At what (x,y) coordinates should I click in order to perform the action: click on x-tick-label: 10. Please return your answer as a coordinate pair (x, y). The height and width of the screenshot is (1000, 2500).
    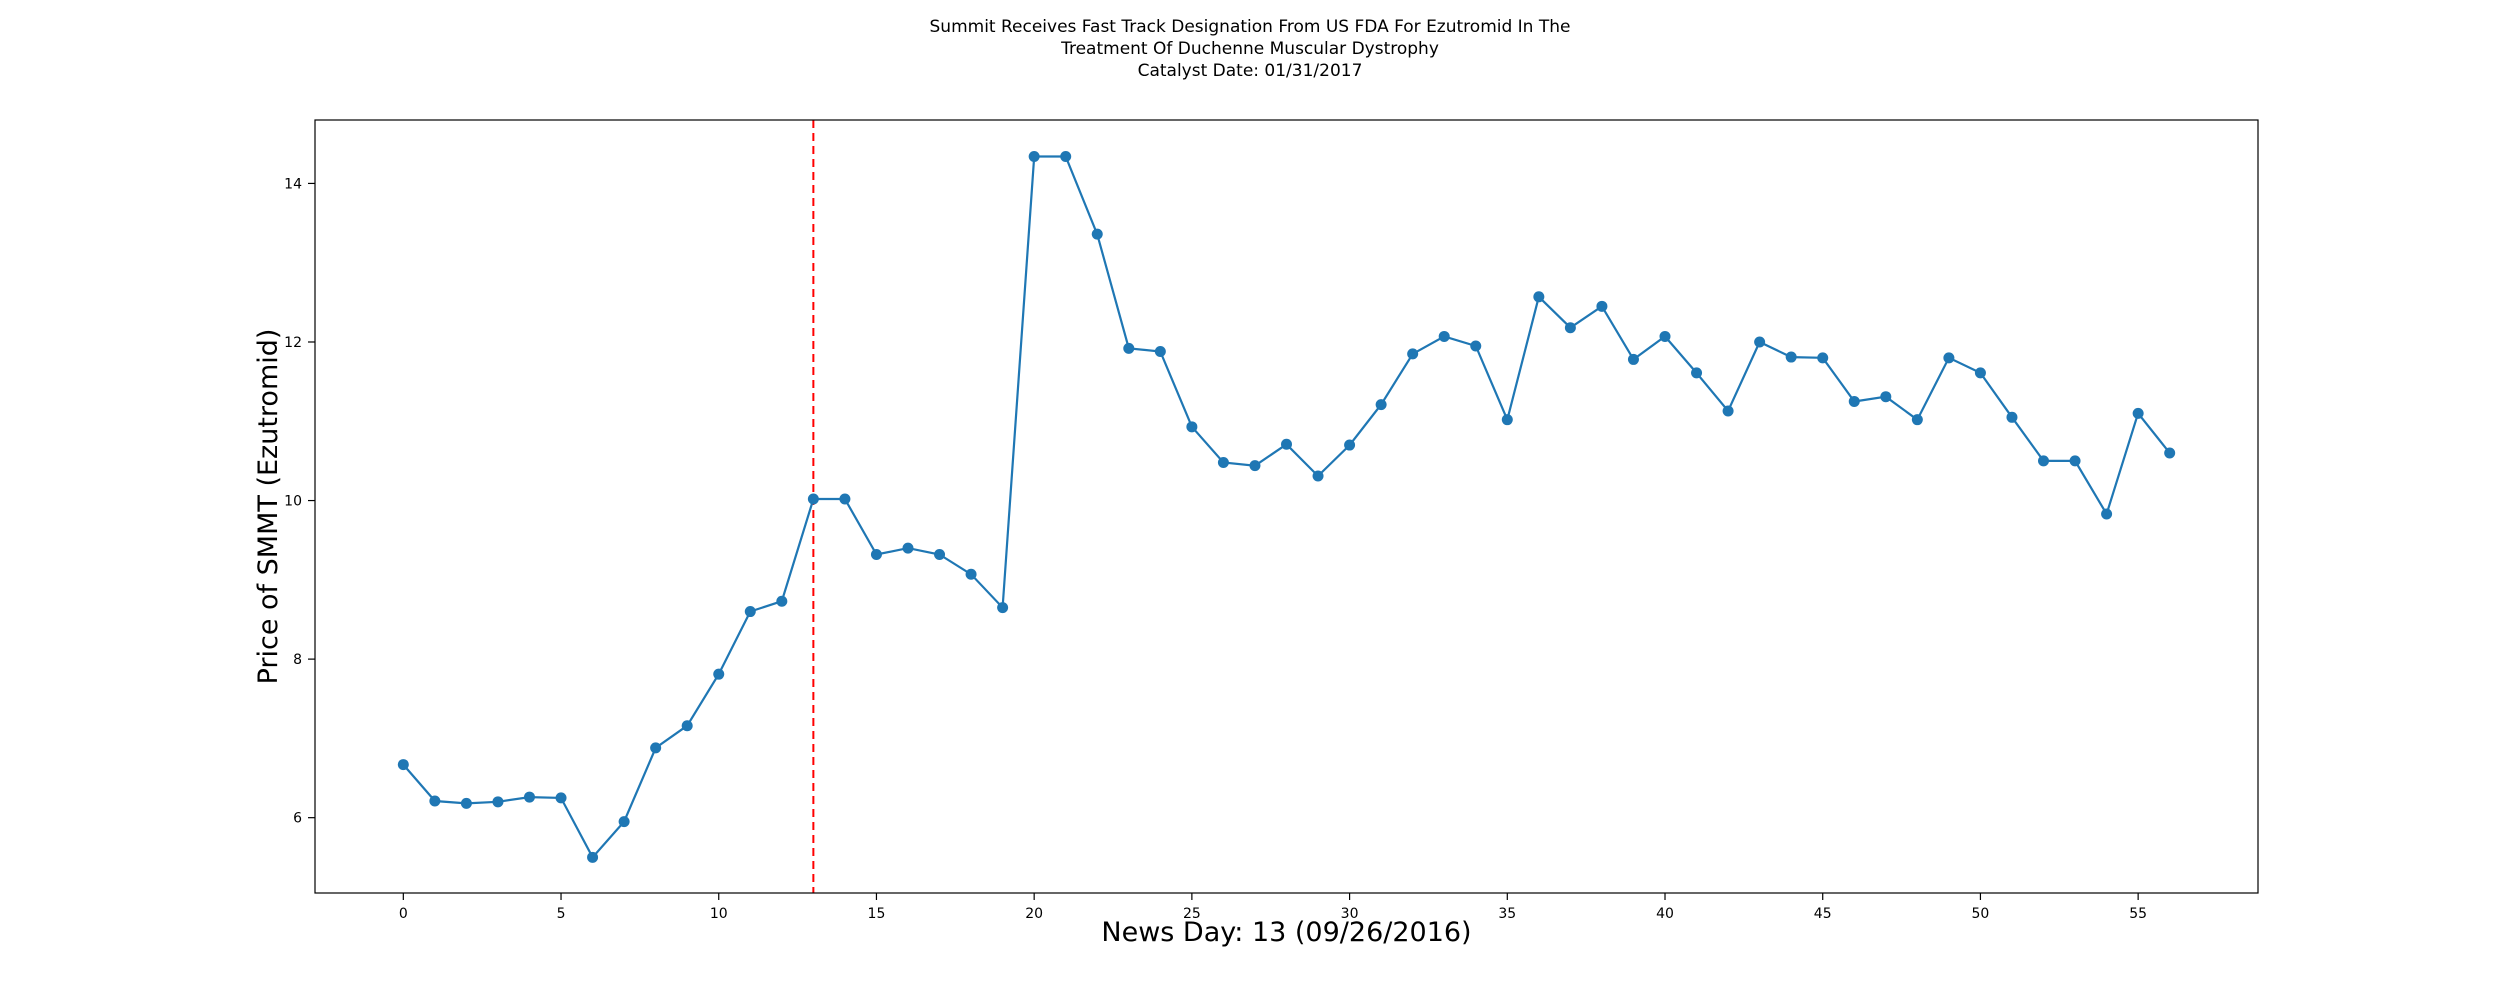
    Looking at the image, I should click on (719, 914).